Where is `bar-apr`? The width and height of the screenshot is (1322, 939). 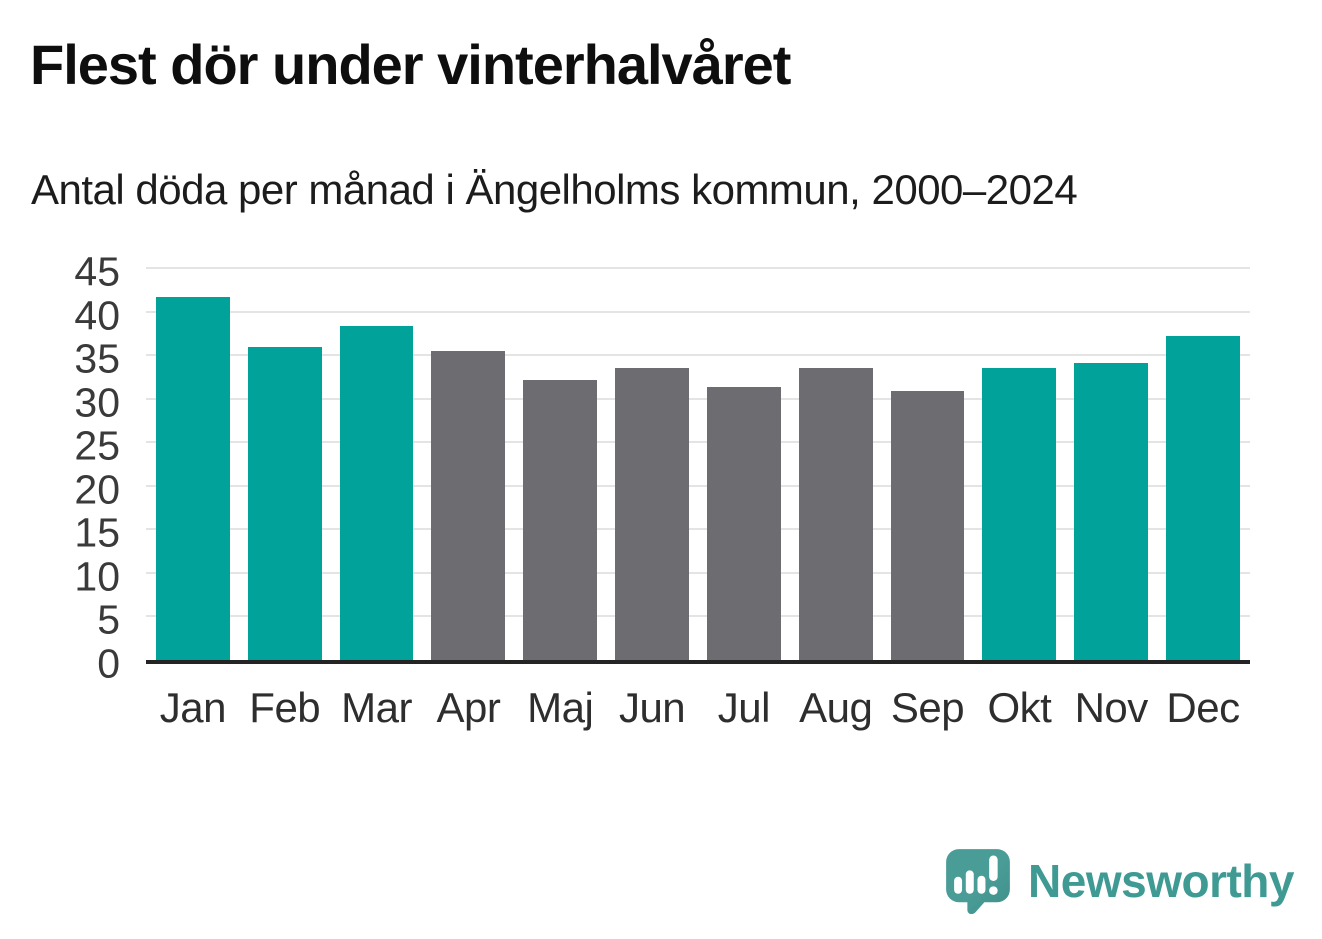
bar-apr is located at coordinates (468, 505).